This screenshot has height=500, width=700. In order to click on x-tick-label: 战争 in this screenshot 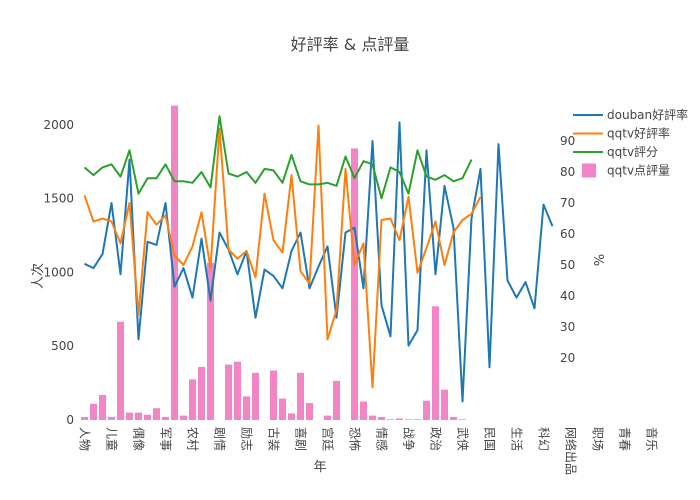, I will do `click(409, 439)`.